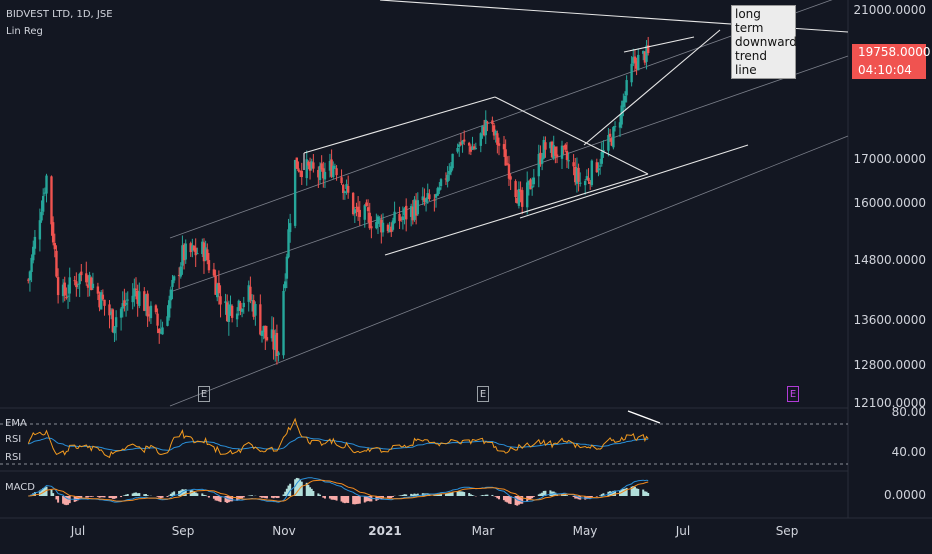 The width and height of the screenshot is (932, 554). What do you see at coordinates (483, 394) in the screenshot?
I see `earnings-marker-mar: E` at bounding box center [483, 394].